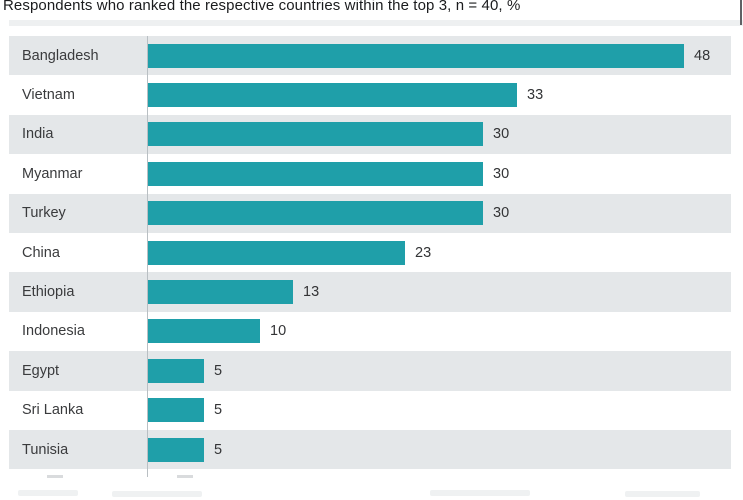 This screenshot has width=743, height=500. What do you see at coordinates (44, 213) in the screenshot?
I see `category-label: Turkey` at bounding box center [44, 213].